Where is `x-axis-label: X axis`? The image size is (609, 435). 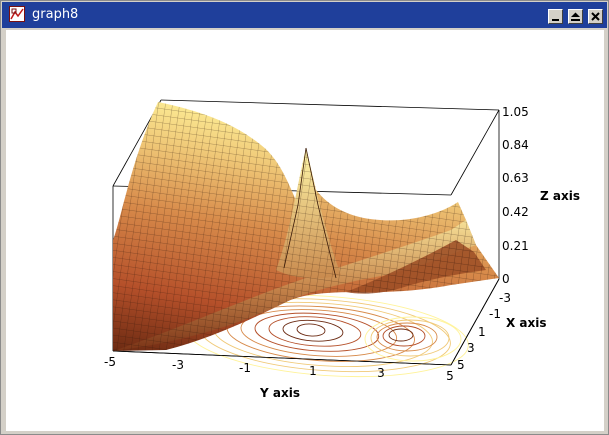 x-axis-label: X axis is located at coordinates (526, 323).